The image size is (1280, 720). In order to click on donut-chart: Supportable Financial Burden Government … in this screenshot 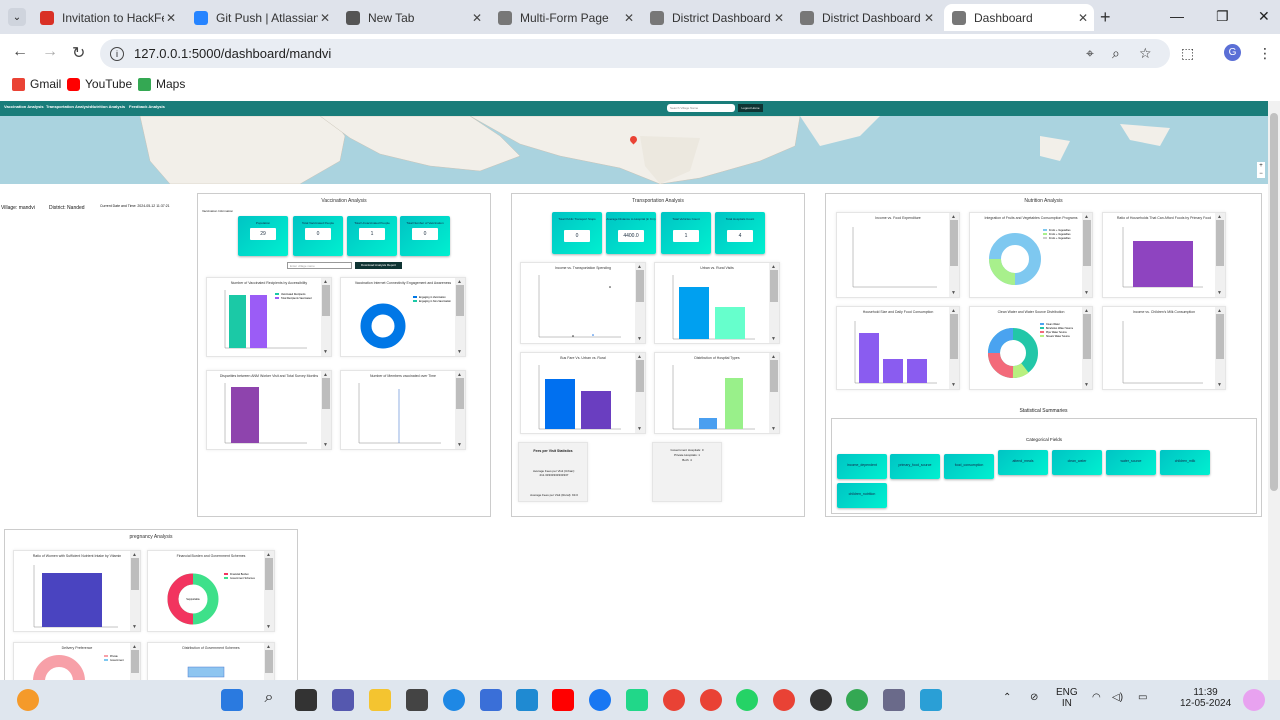, I will do `click(211, 599)`.